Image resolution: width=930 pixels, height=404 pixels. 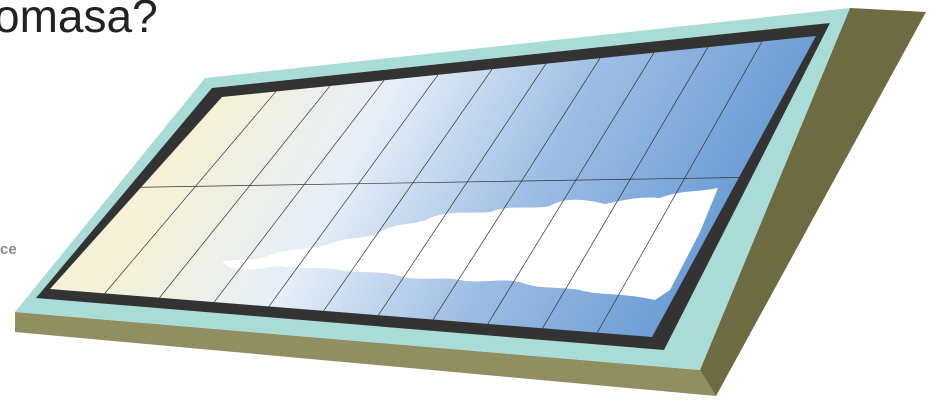 I want to click on cloud, so click(x=470, y=244).